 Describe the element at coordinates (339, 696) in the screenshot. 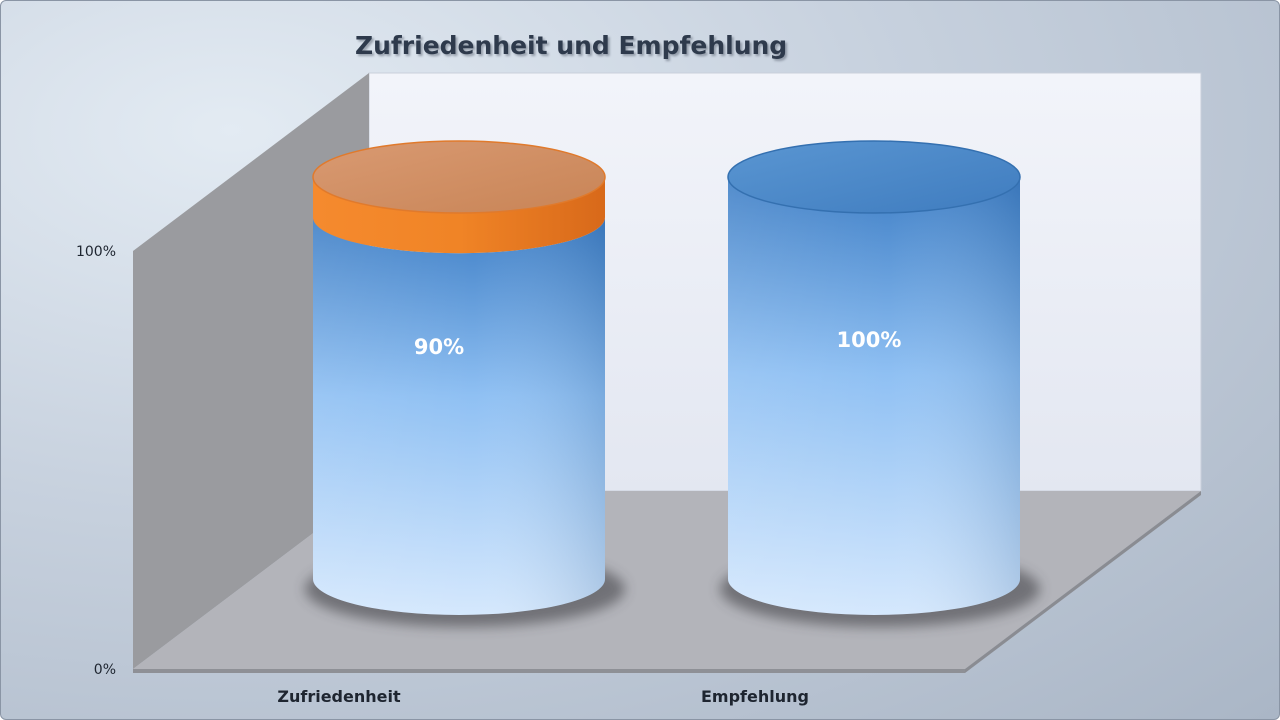

I see `x-tick-label-zufriedenheit: Zufriedenheit` at that location.